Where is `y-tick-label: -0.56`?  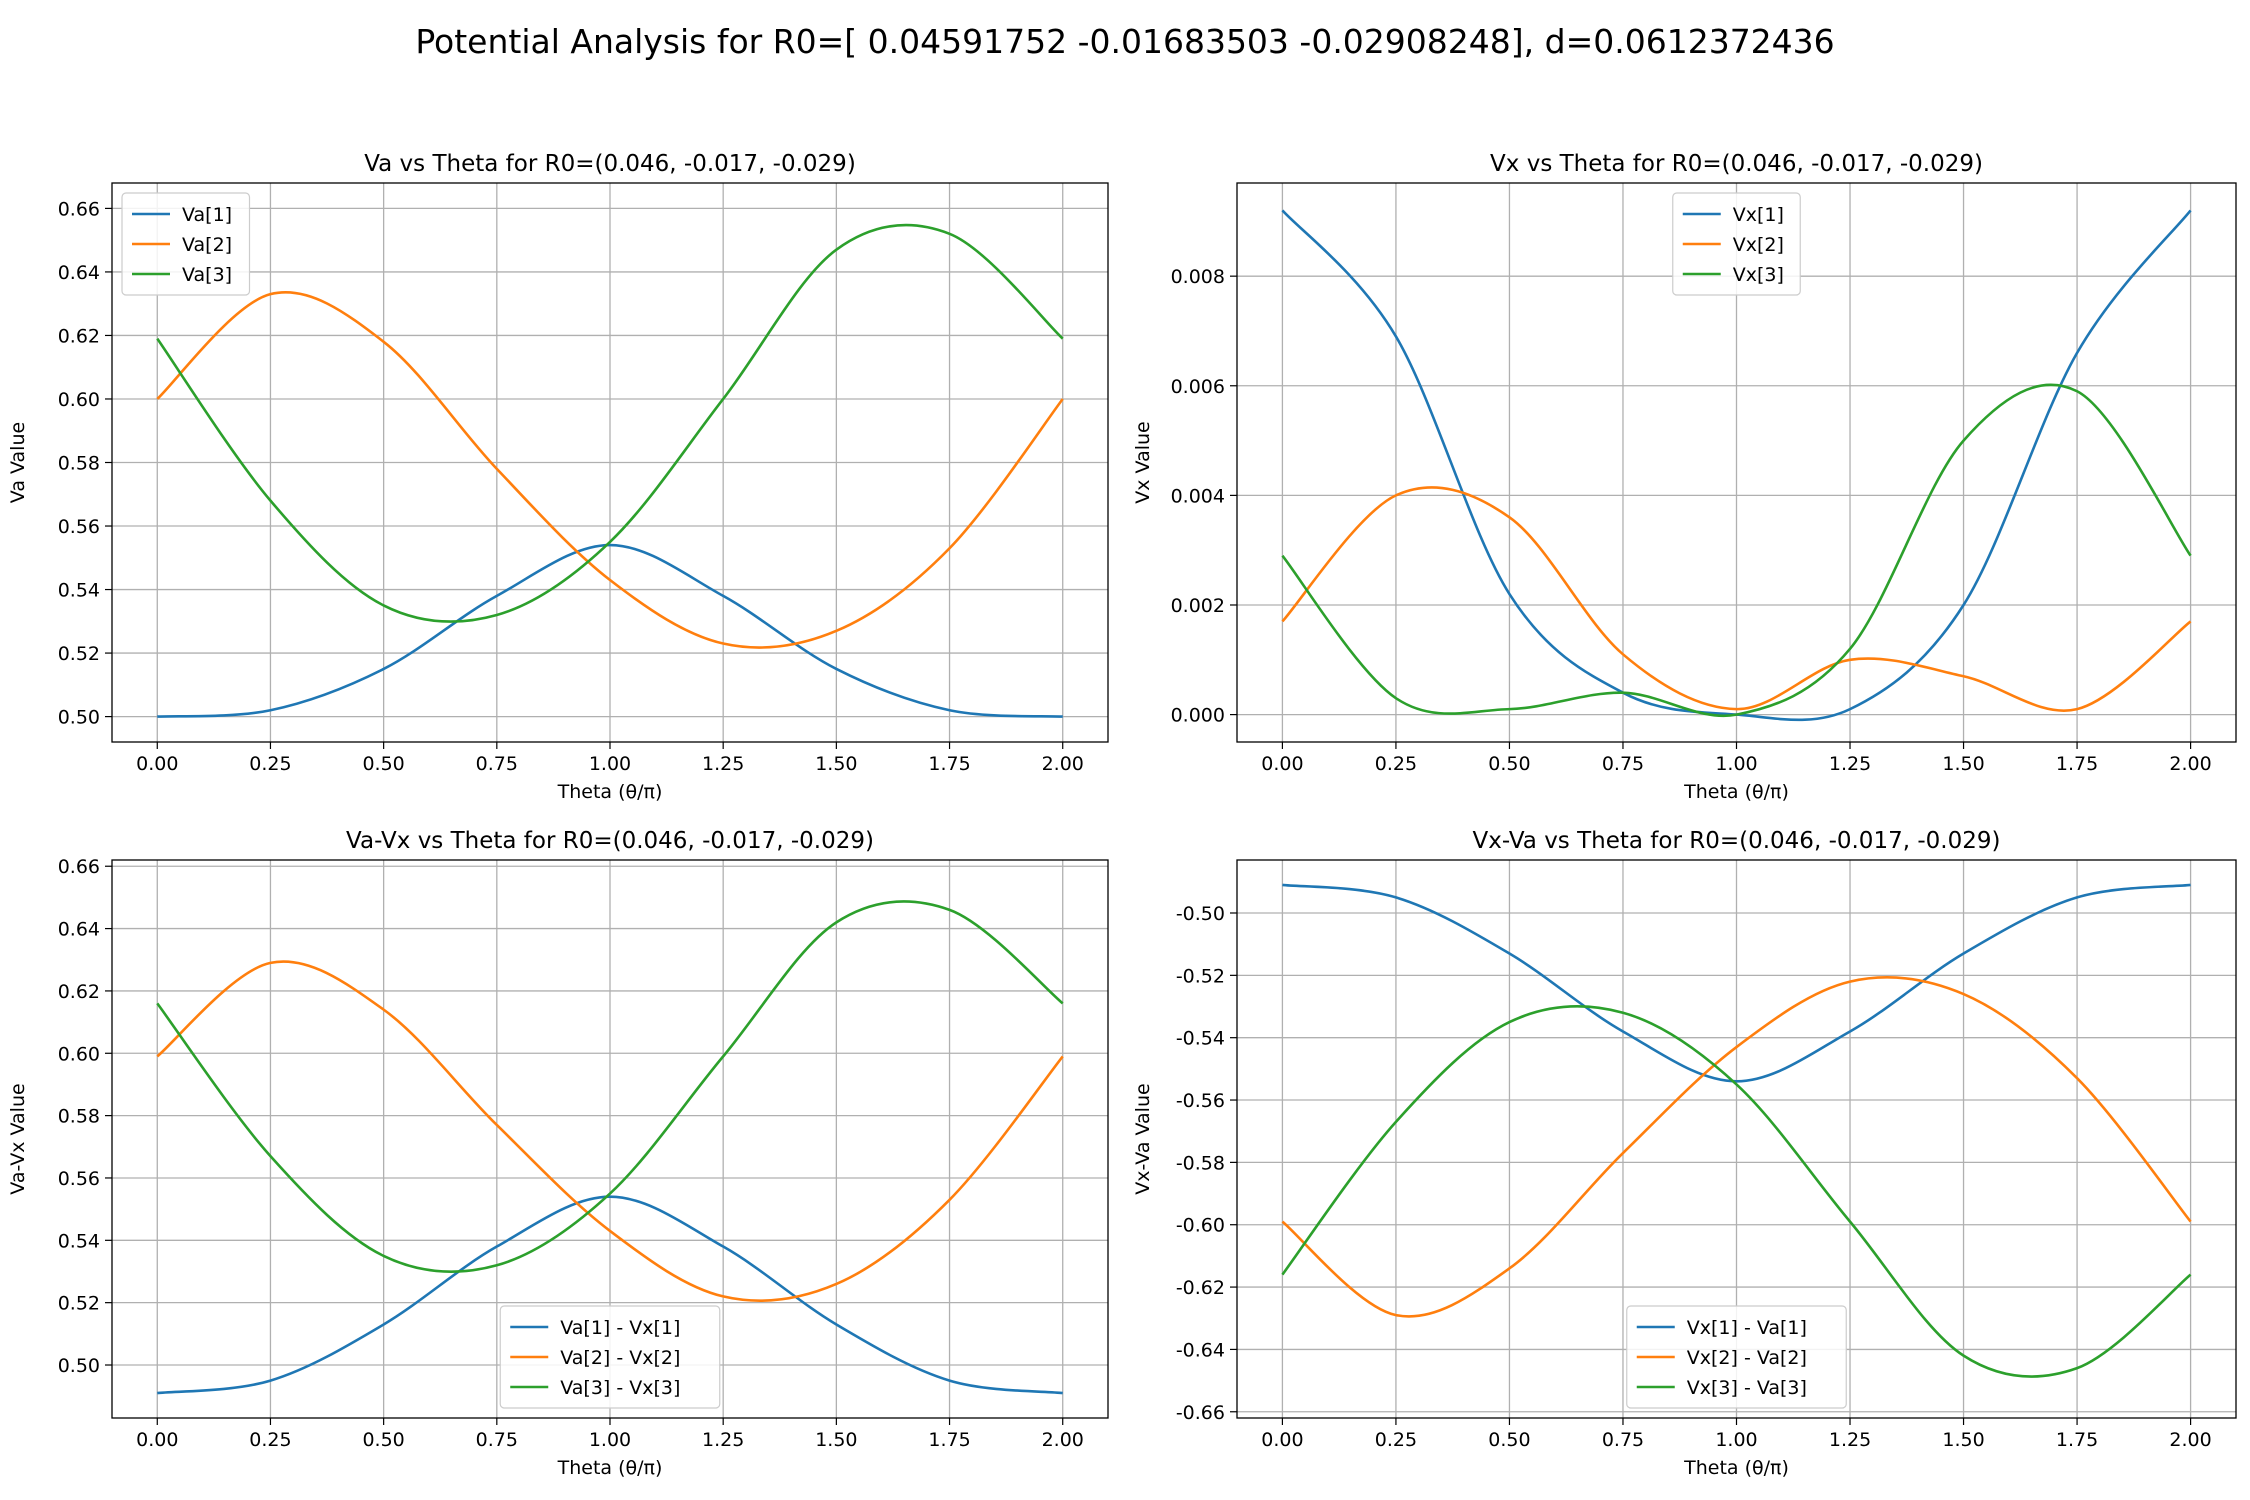 y-tick-label: -0.56 is located at coordinates (1200, 1101).